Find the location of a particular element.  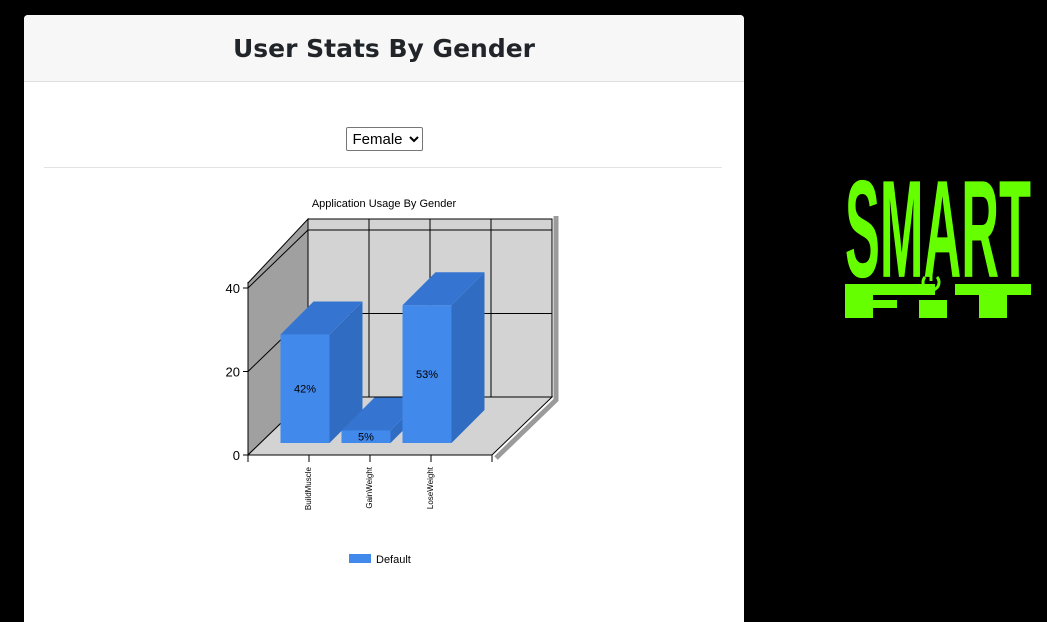

logo-t-stem is located at coordinates (993, 306).